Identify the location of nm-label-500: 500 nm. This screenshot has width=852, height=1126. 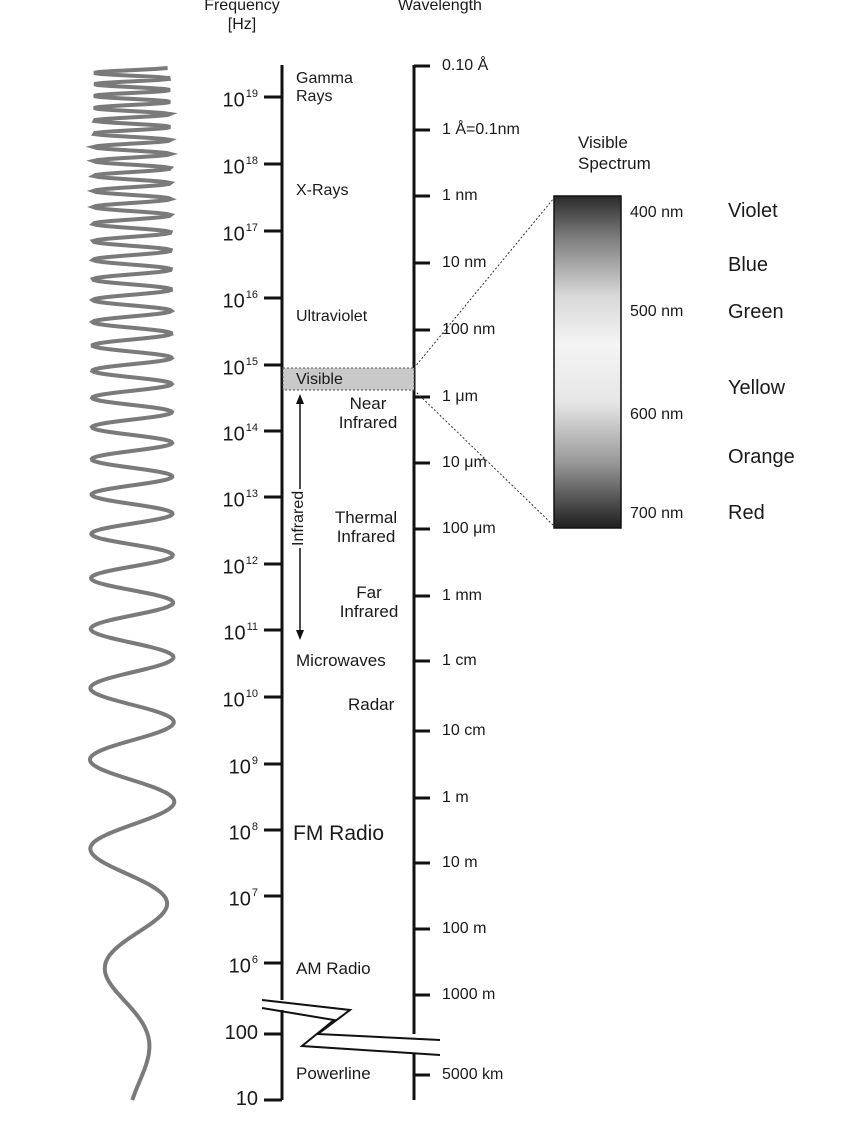
(657, 311).